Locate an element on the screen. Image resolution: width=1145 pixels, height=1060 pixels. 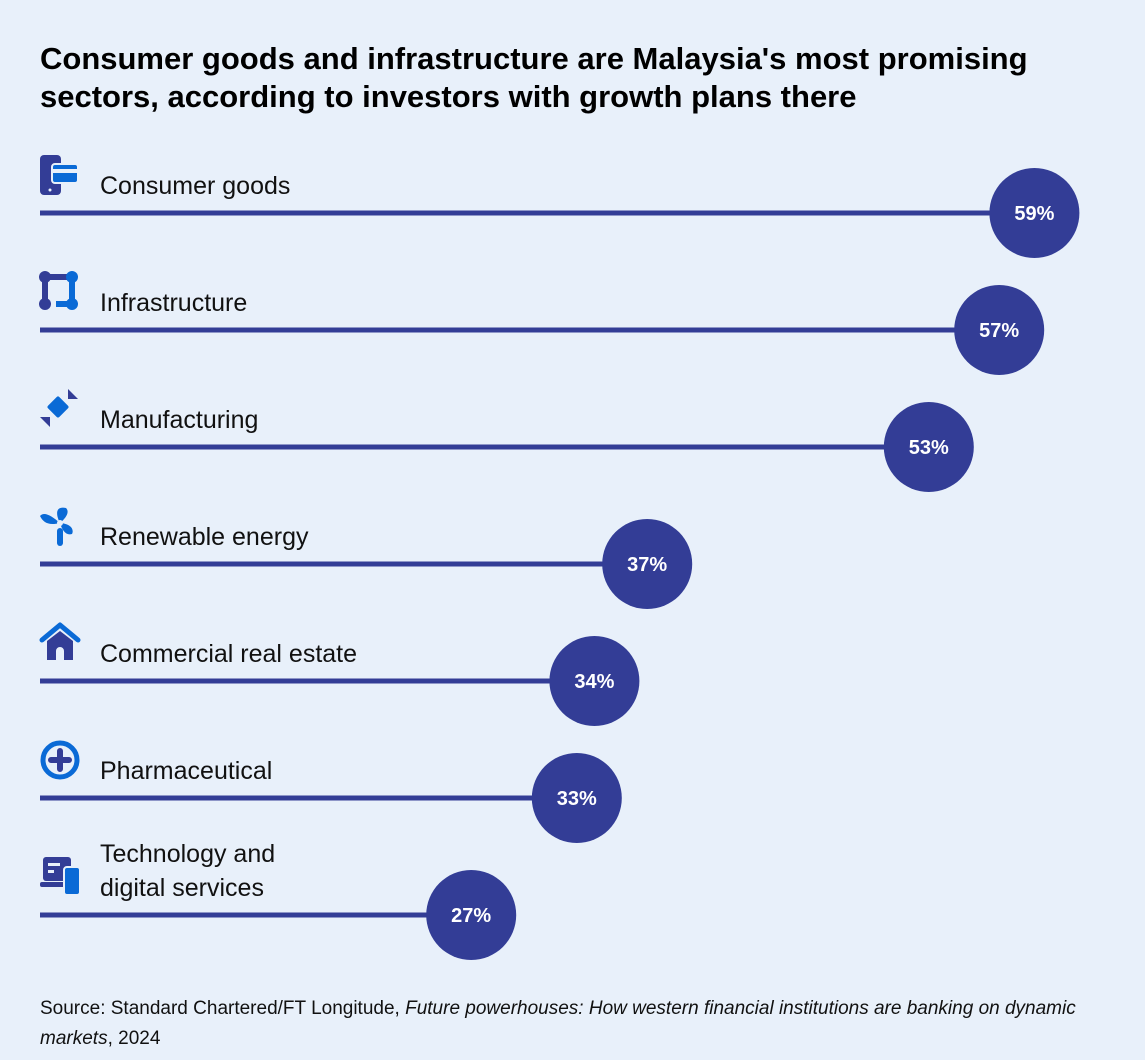
source-suffix: , 2024 is located at coordinates (134, 1038).